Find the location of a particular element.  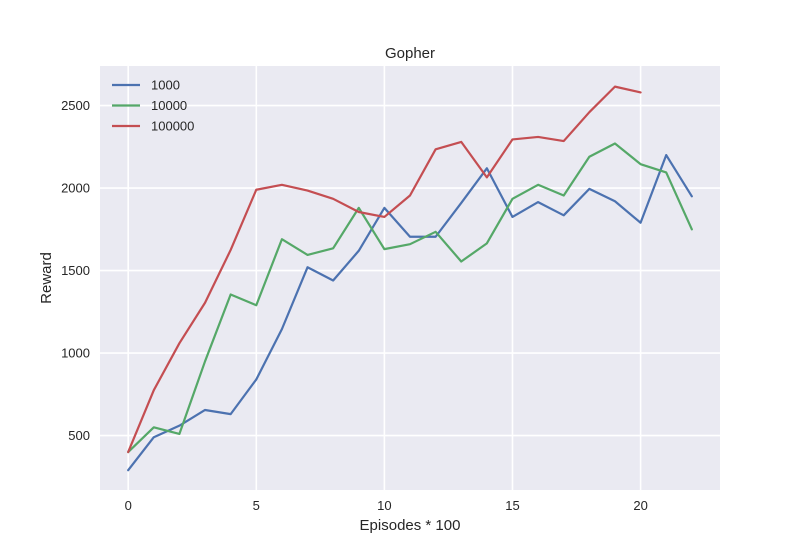

x-tick-label: 0 is located at coordinates (128, 505).